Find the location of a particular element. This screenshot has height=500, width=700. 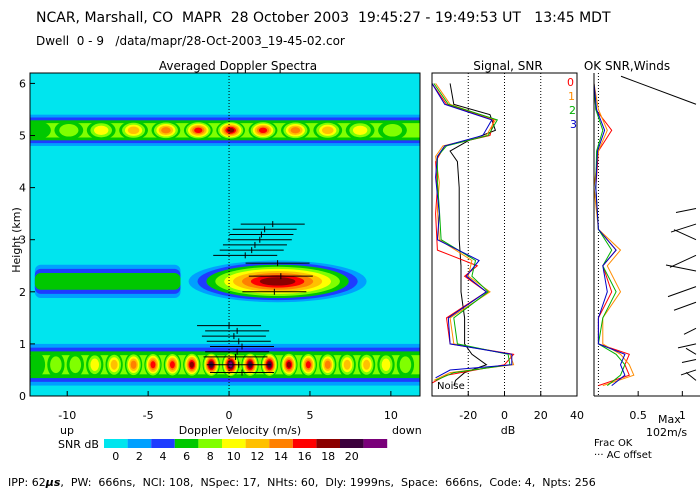

spectra-ytick-label: 2 is located at coordinates (22, 292).